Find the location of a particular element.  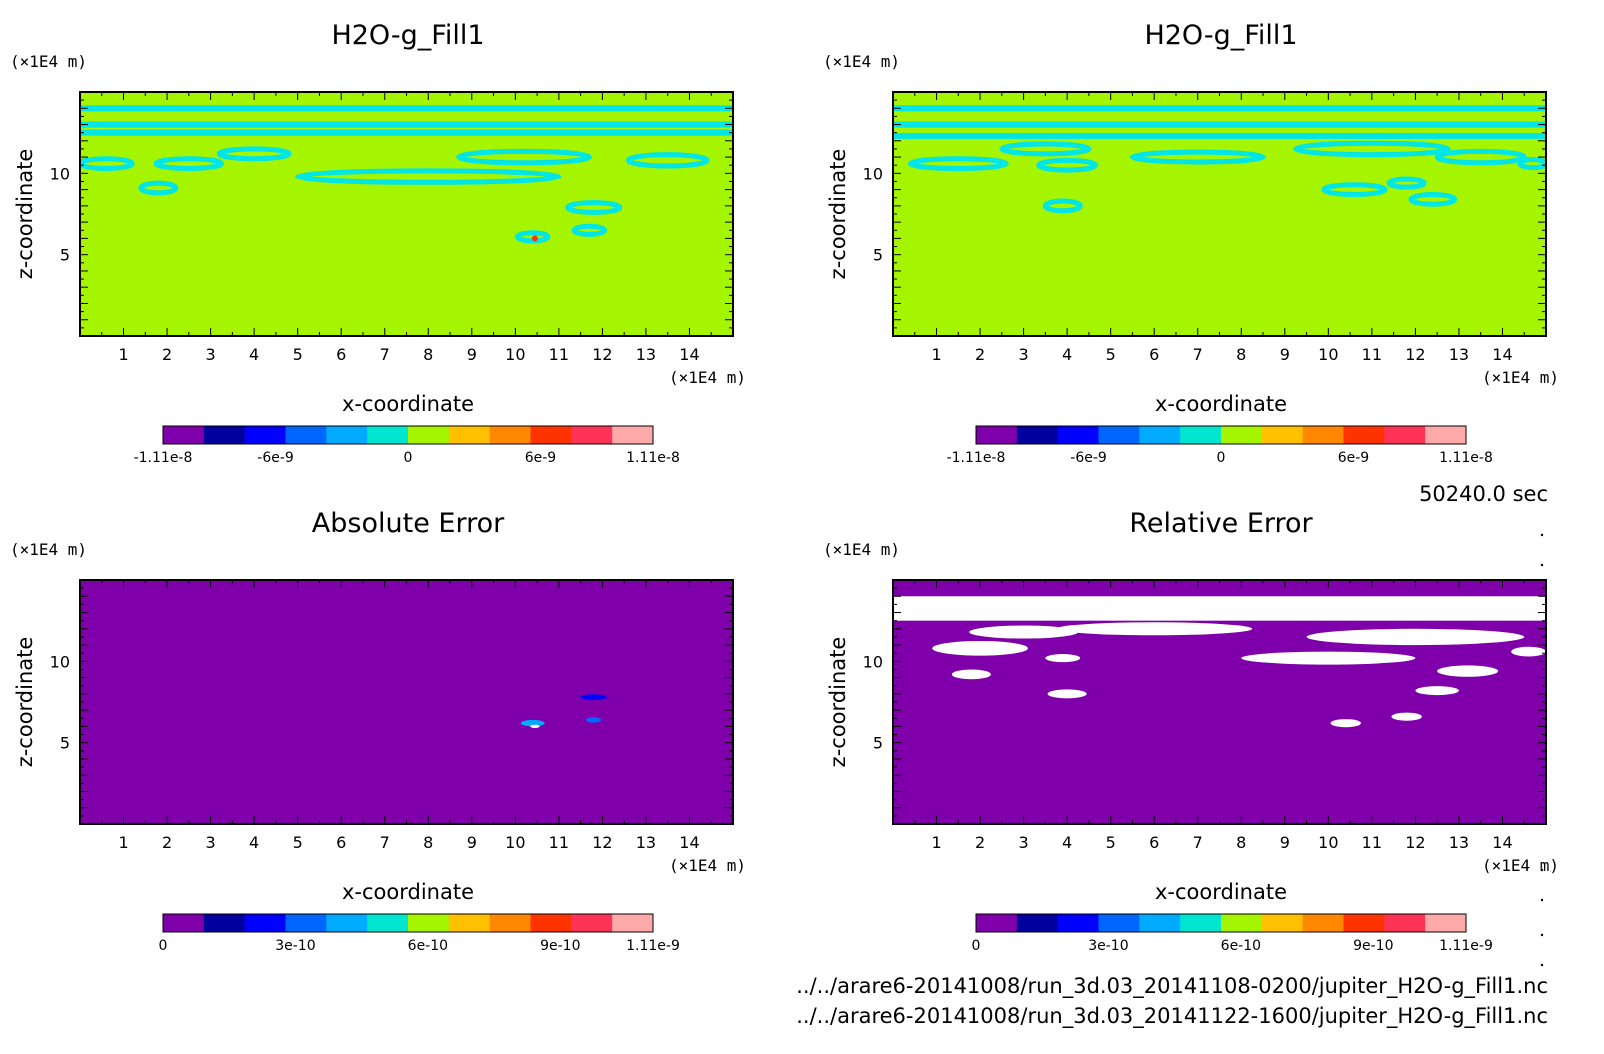

colorbar-tick-label: 6e-9 is located at coordinates (540, 458).